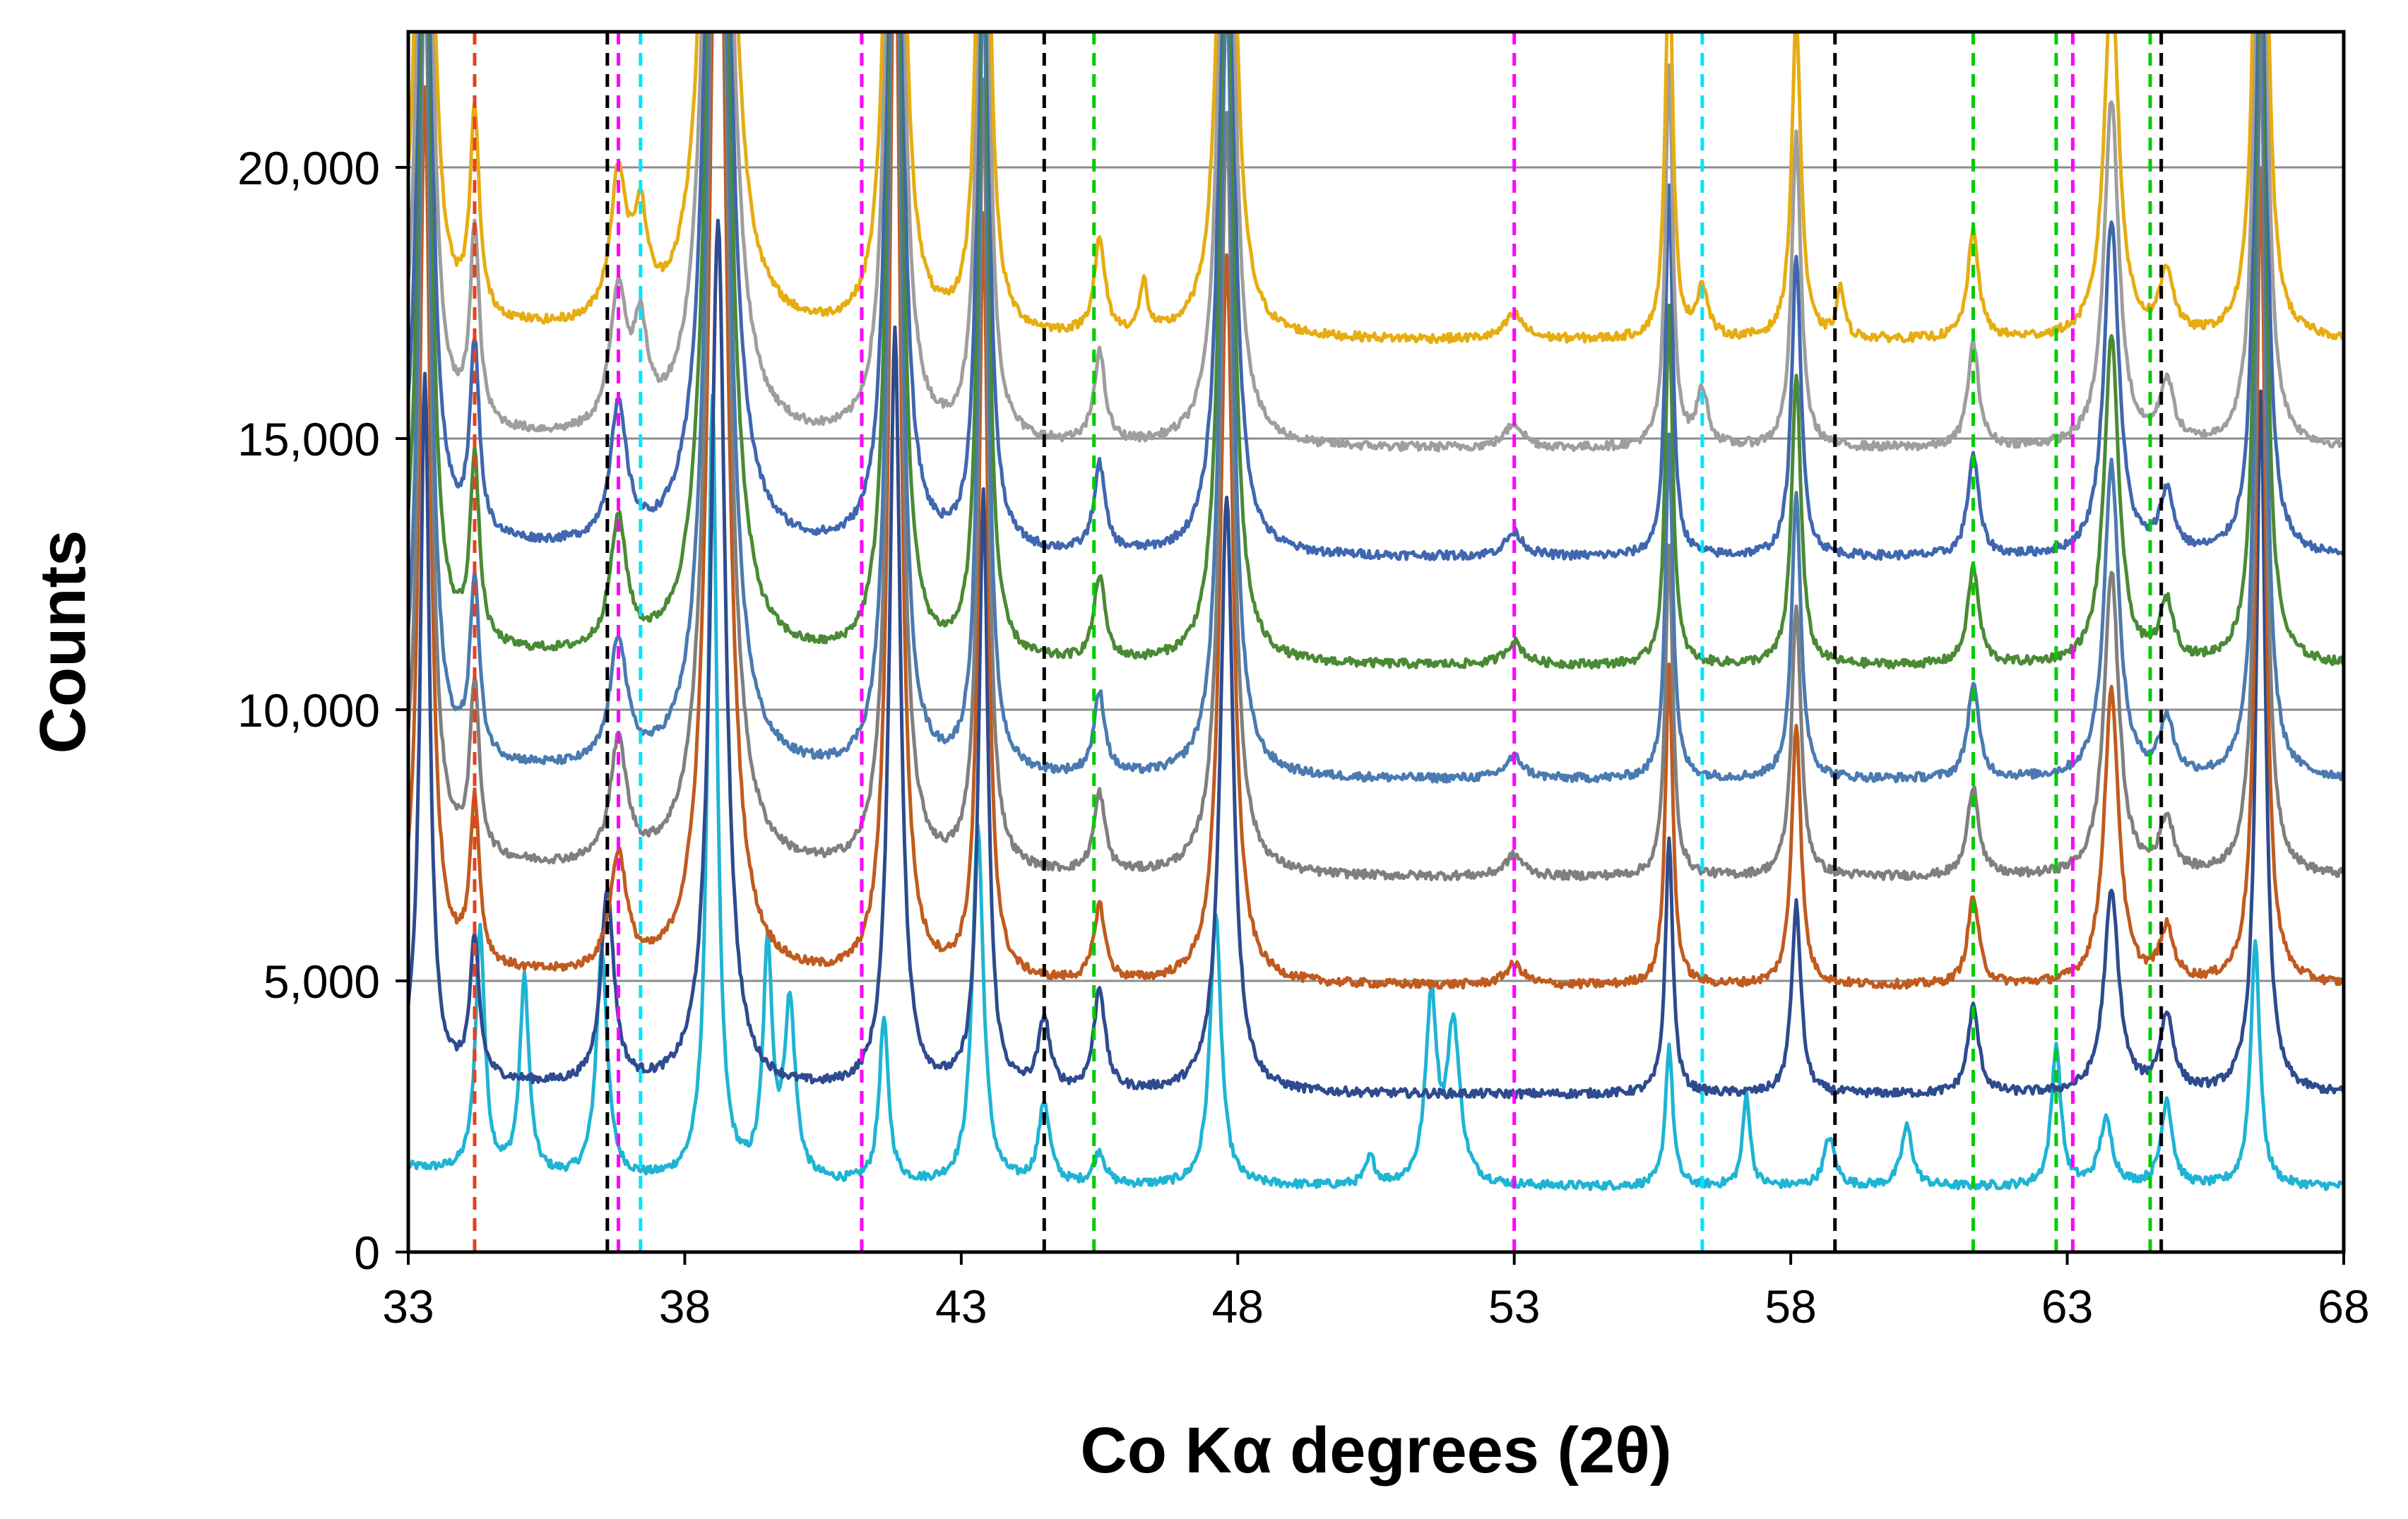  I want to click on x-tick-label: 58, so click(1791, 1306).